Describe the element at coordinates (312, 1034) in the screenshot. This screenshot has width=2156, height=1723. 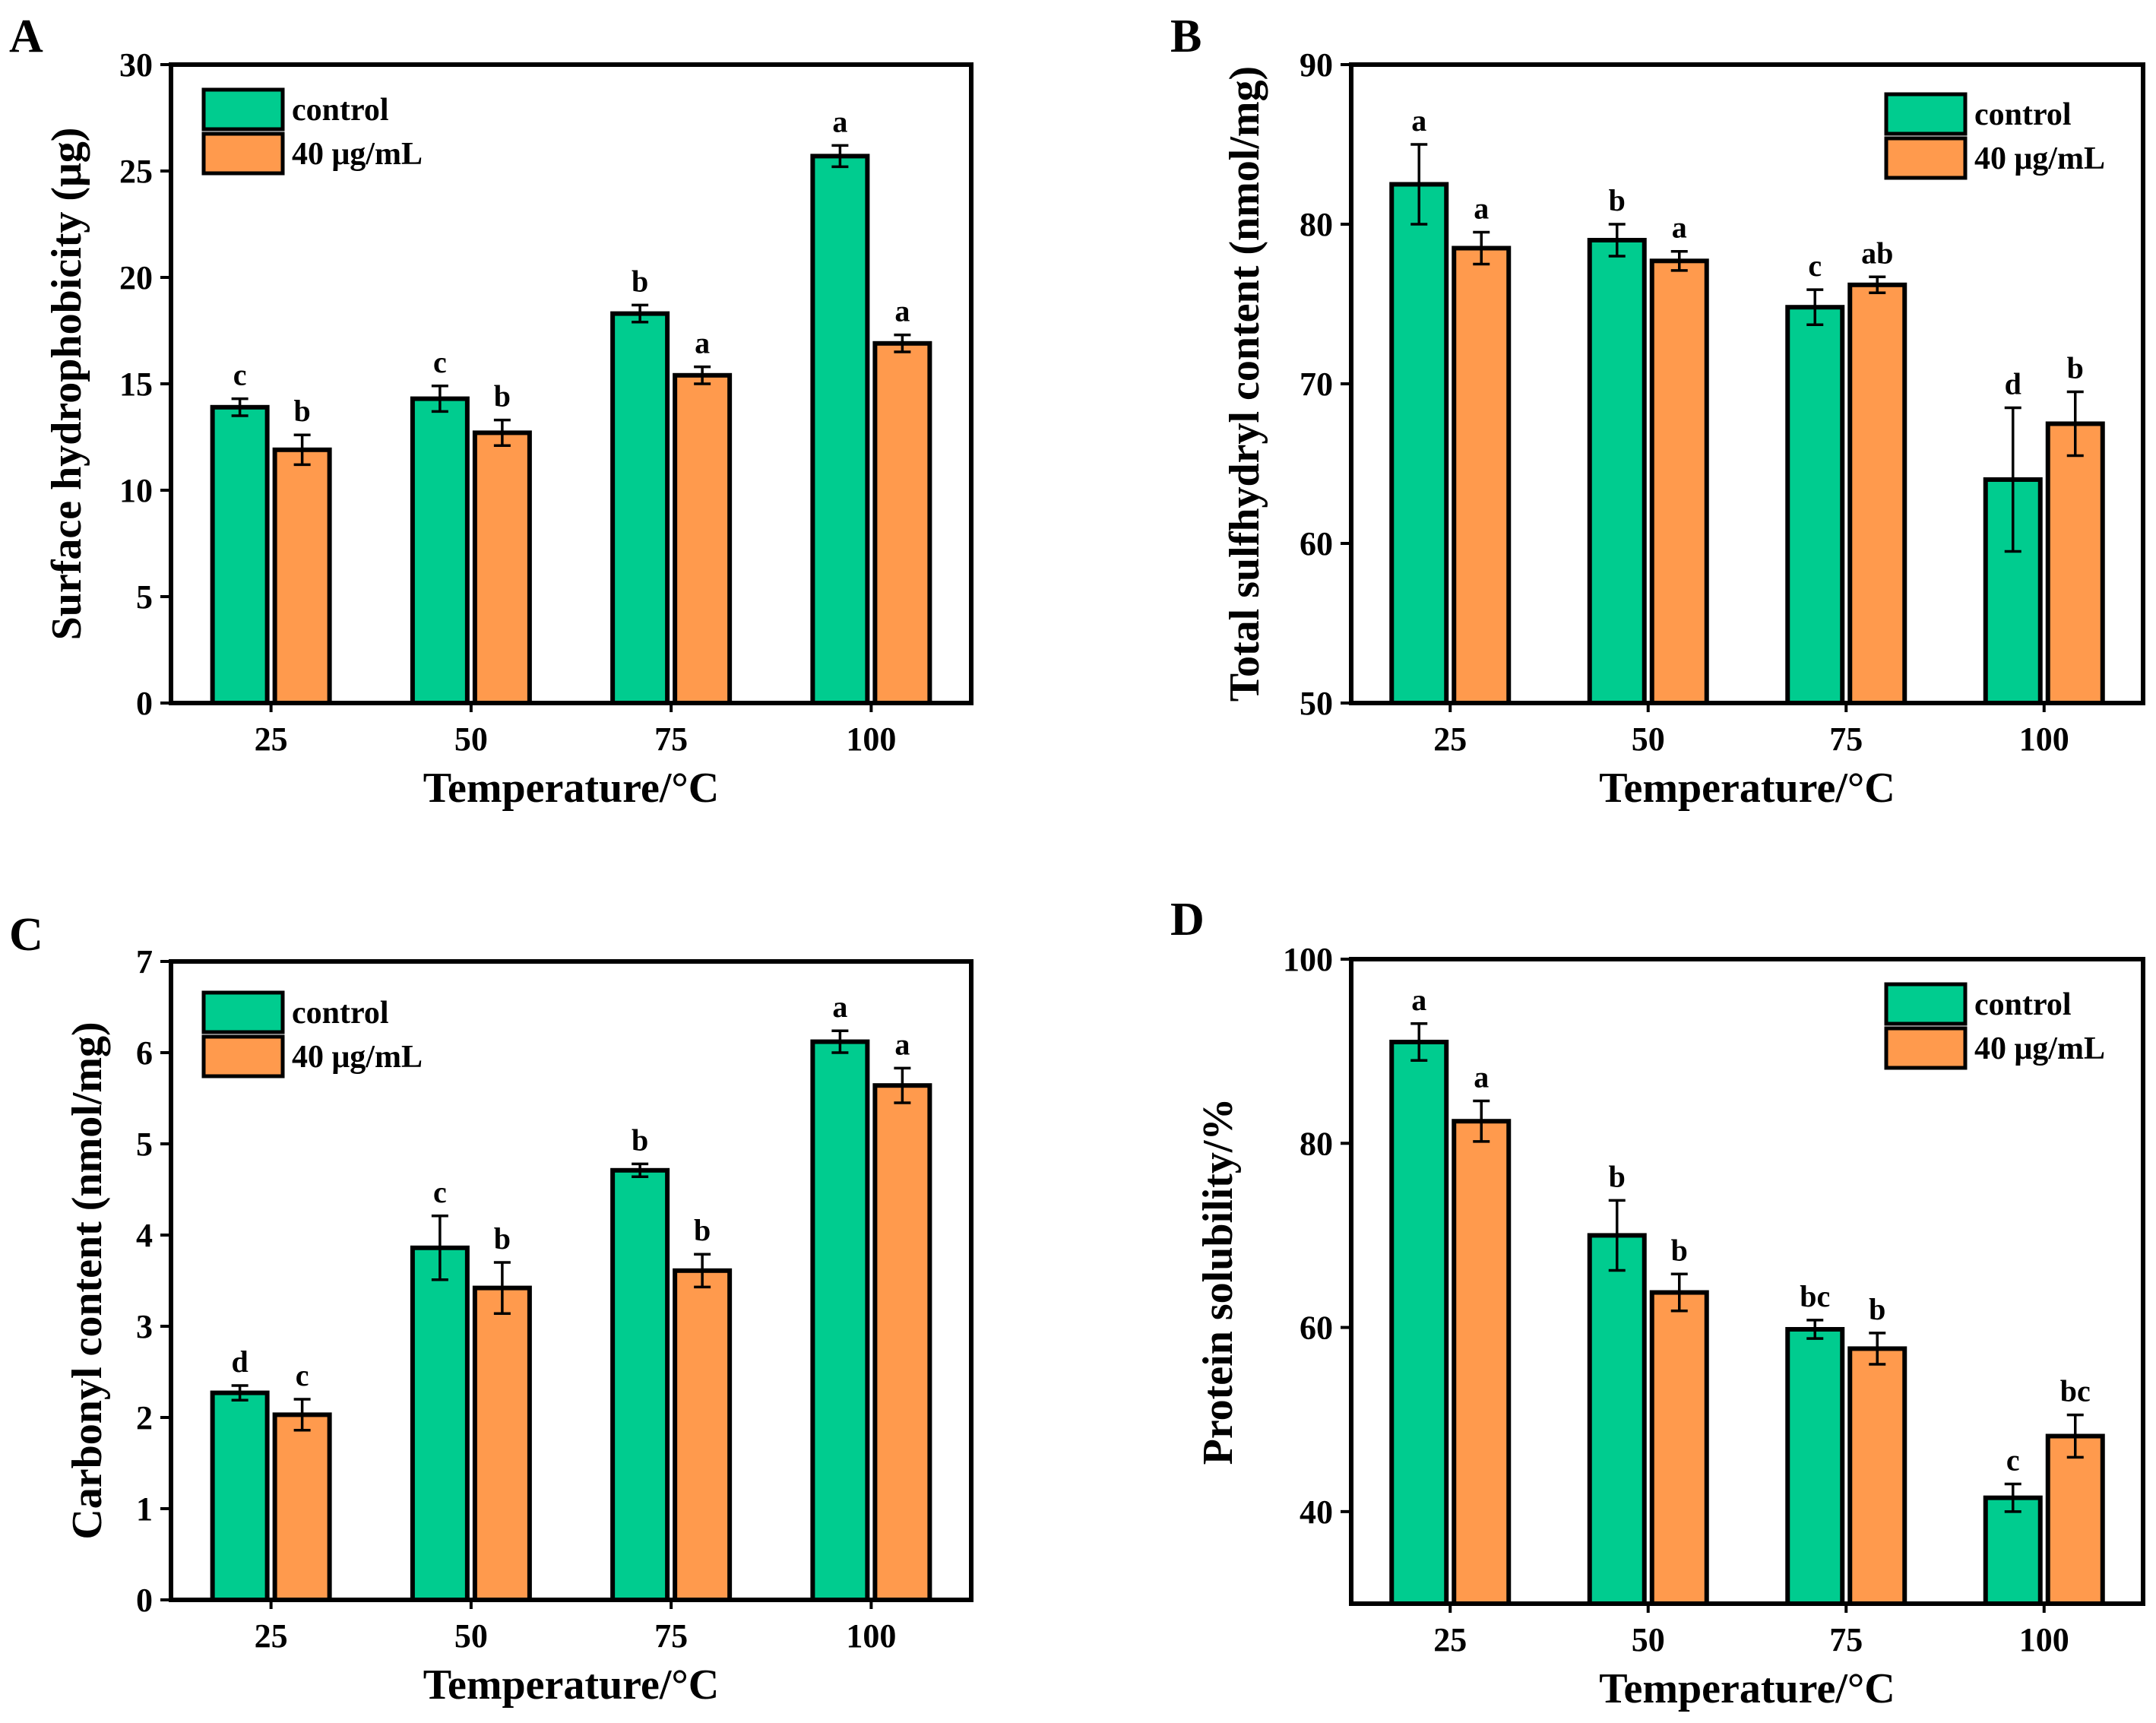
I see `legend: control 40 μg/mL` at that location.